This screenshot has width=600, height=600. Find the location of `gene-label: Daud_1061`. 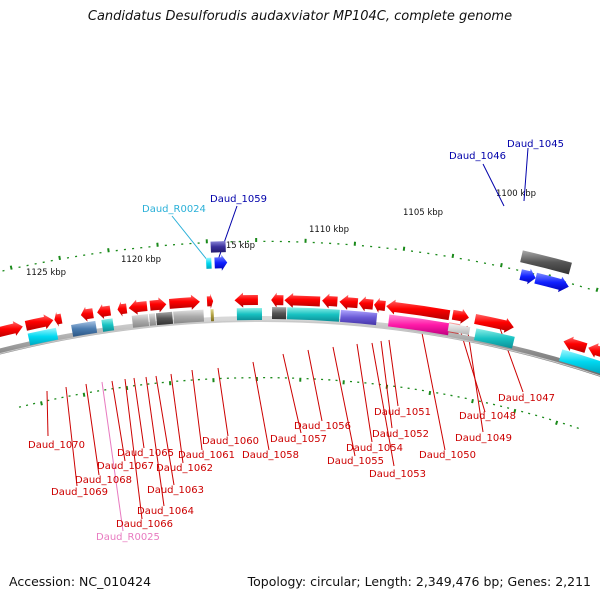

gene-label: Daud_1061 is located at coordinates (206, 455).